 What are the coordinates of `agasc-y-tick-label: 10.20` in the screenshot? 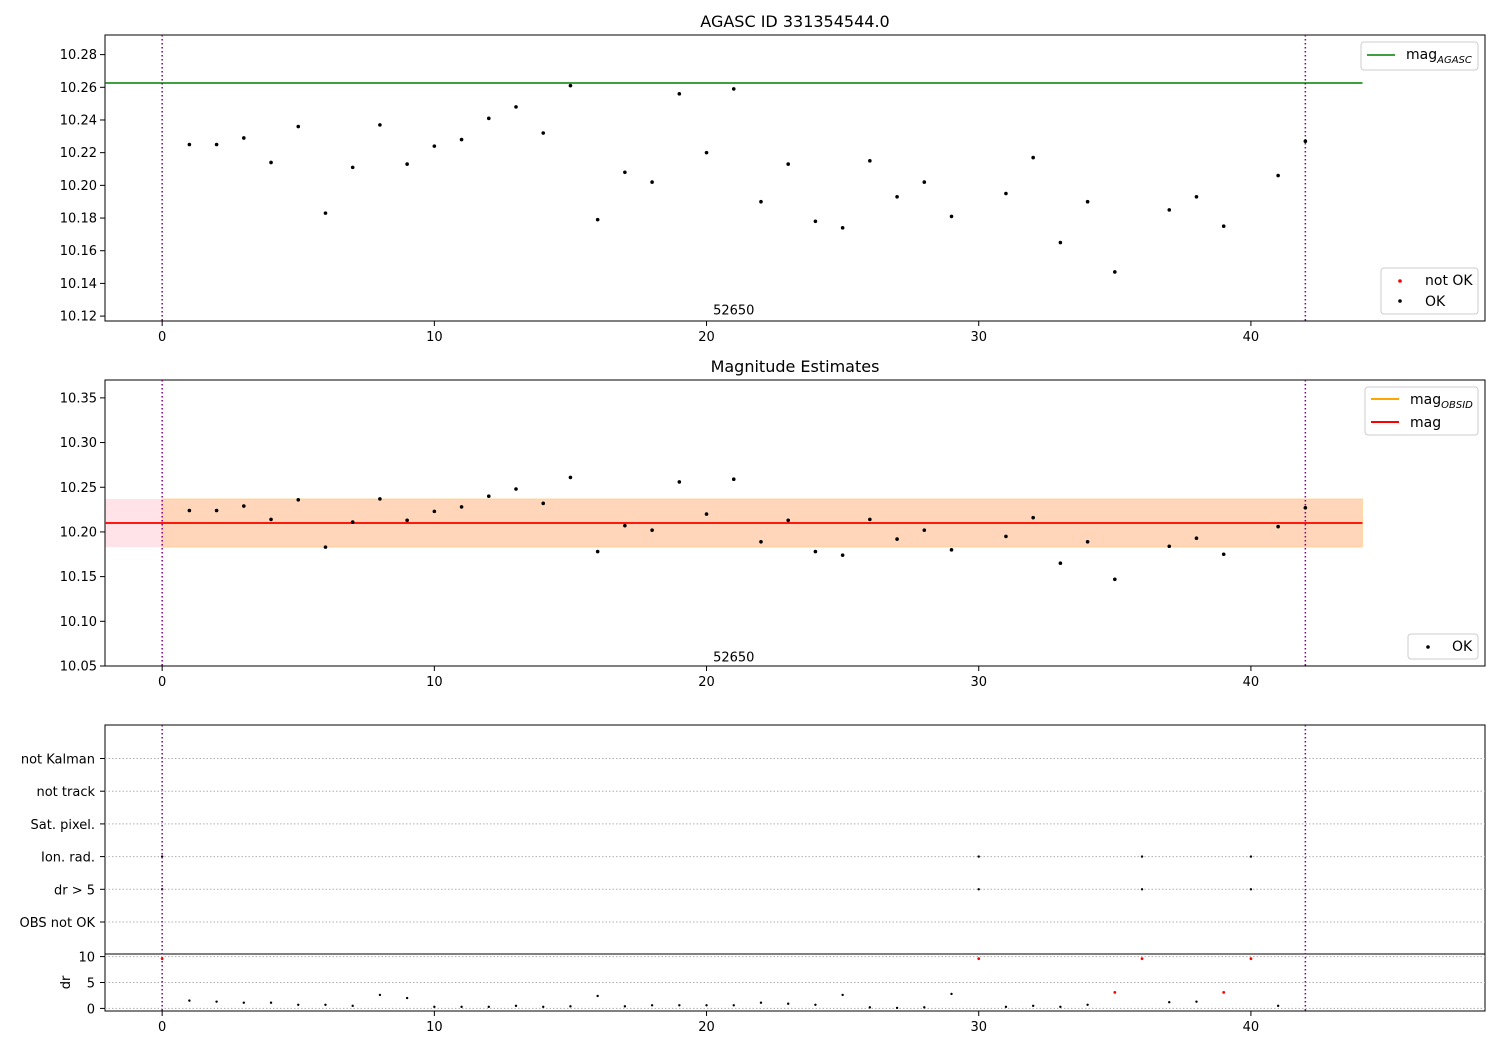 It's located at (78, 186).